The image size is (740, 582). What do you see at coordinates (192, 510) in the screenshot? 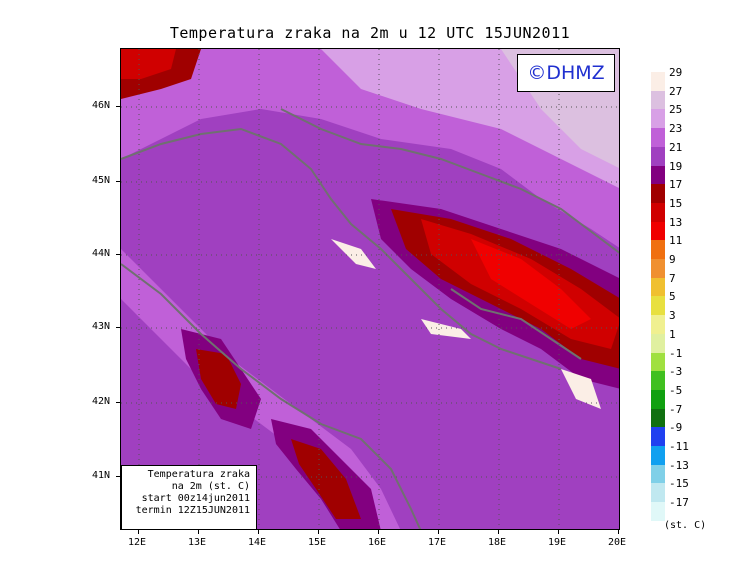
I see `info-line-4: termin 12Z15JUN2011` at bounding box center [192, 510].